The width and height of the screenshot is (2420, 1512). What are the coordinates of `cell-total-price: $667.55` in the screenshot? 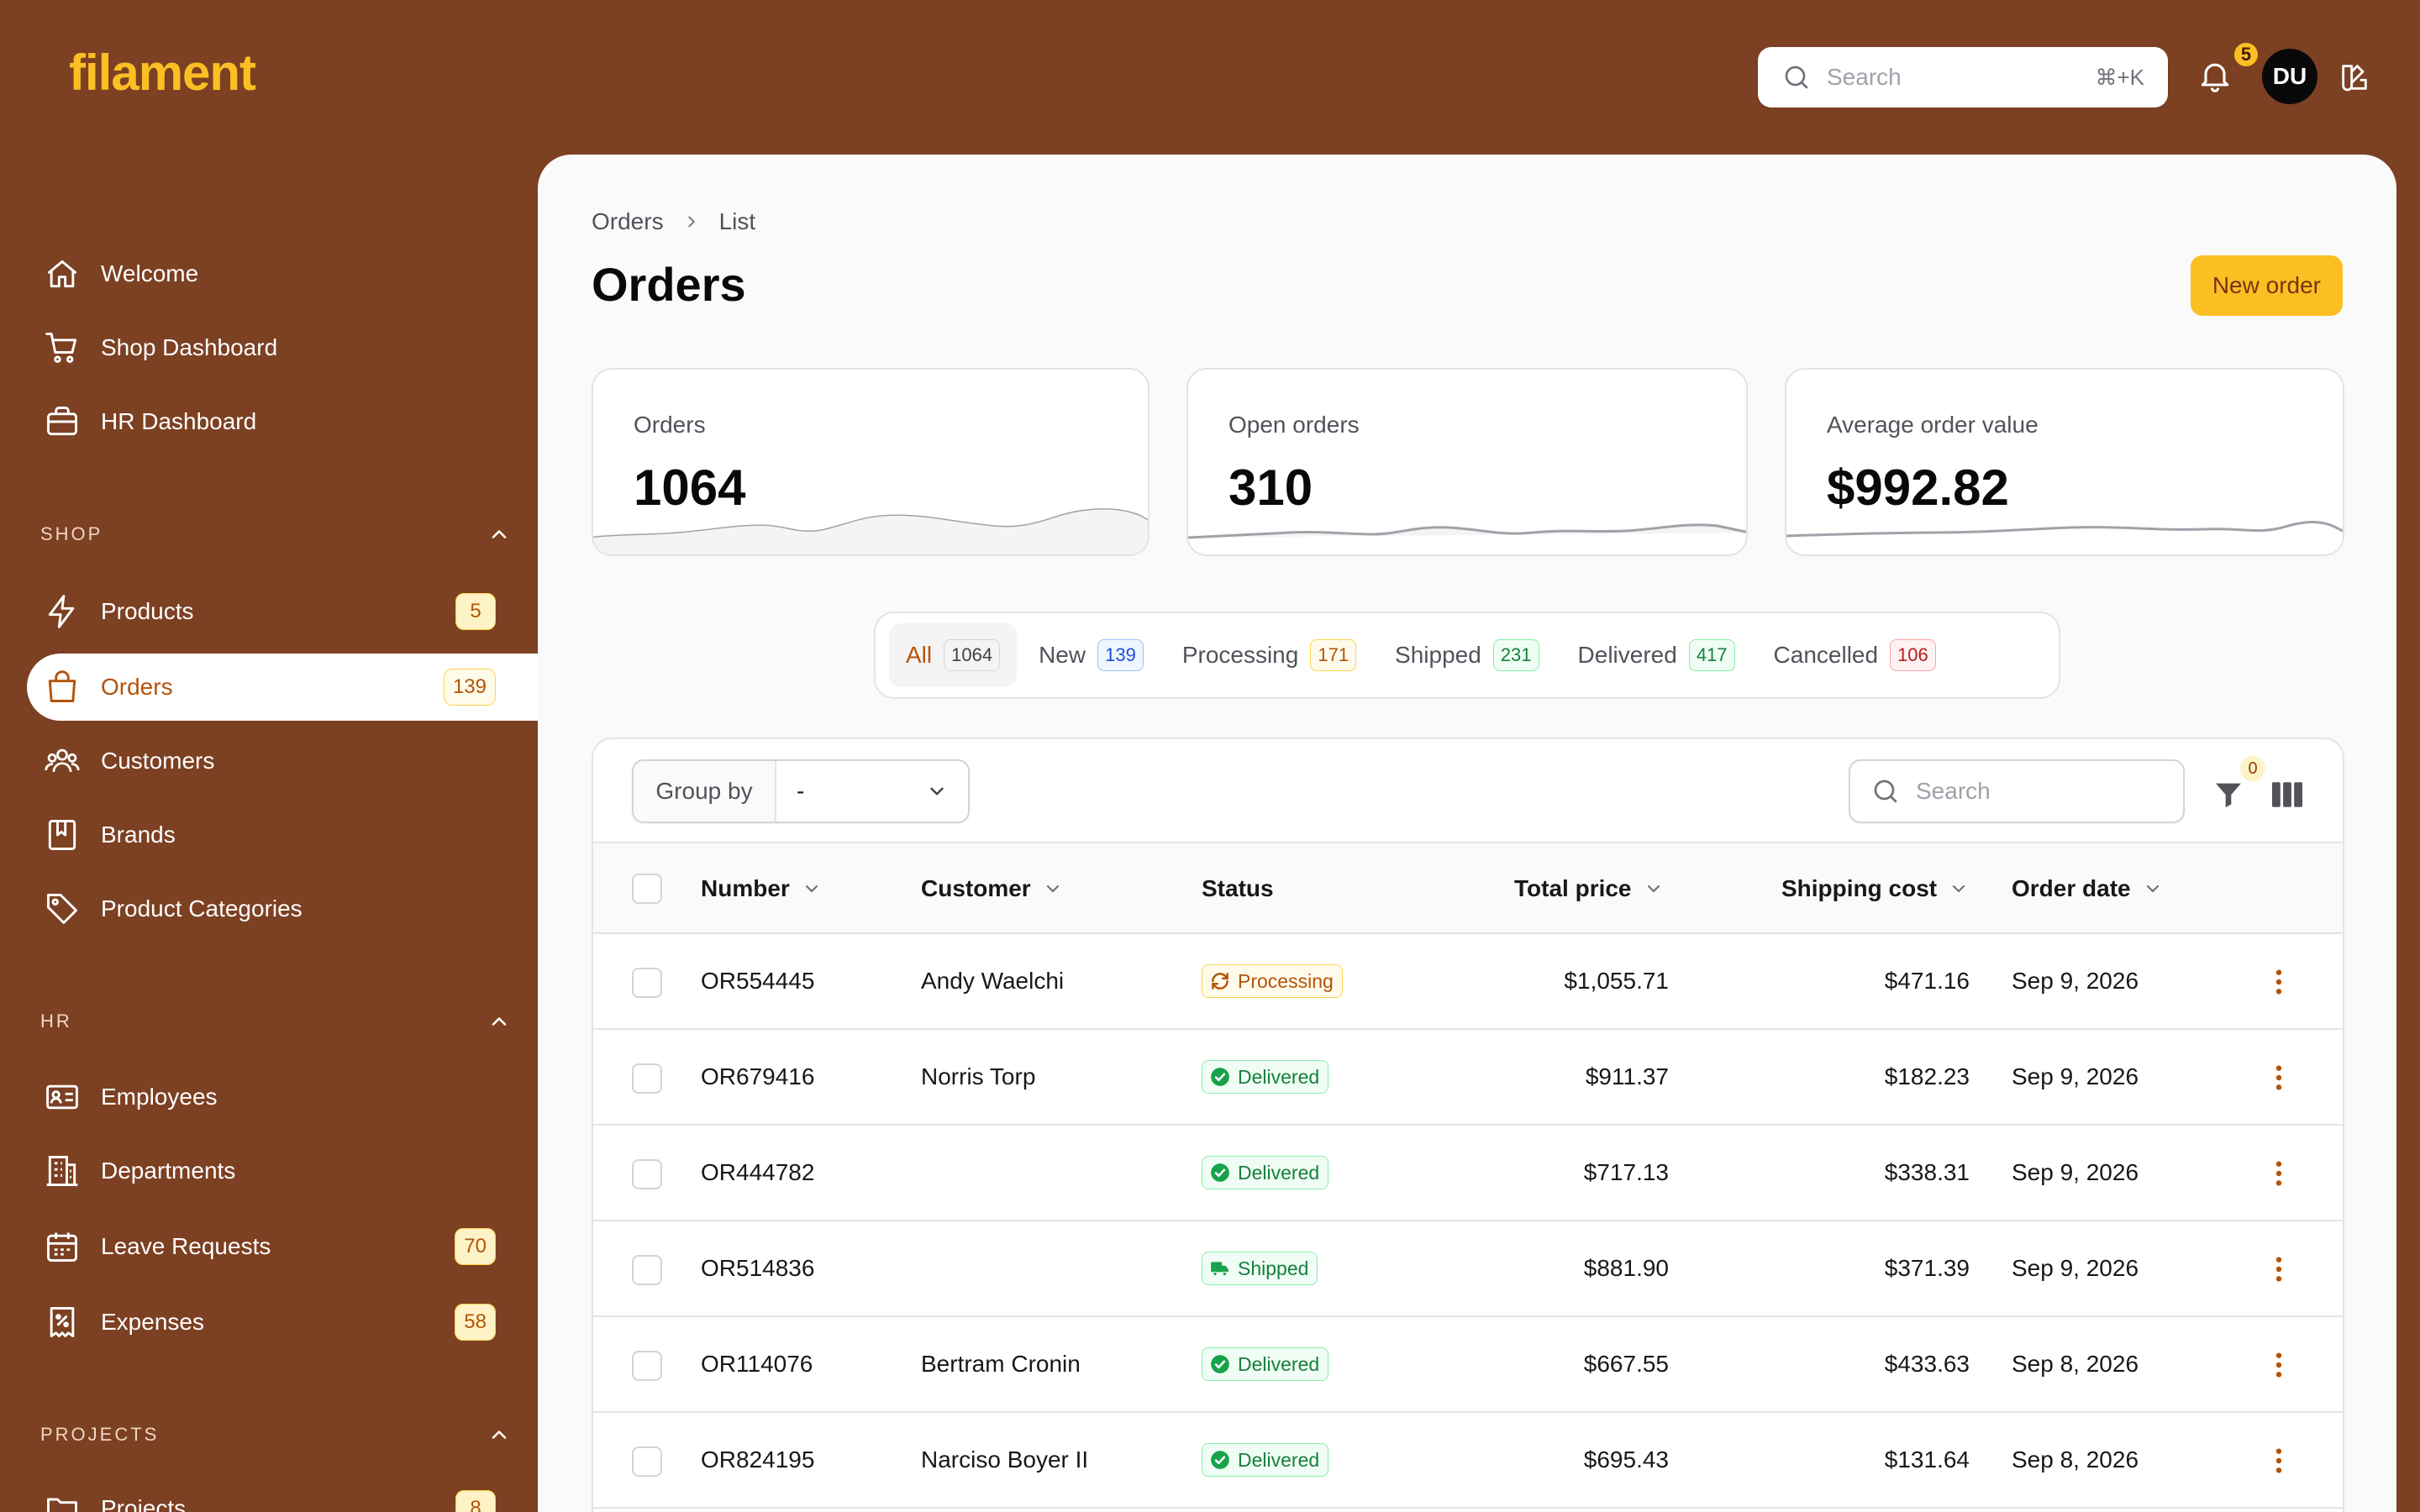 It's located at (1626, 1364).